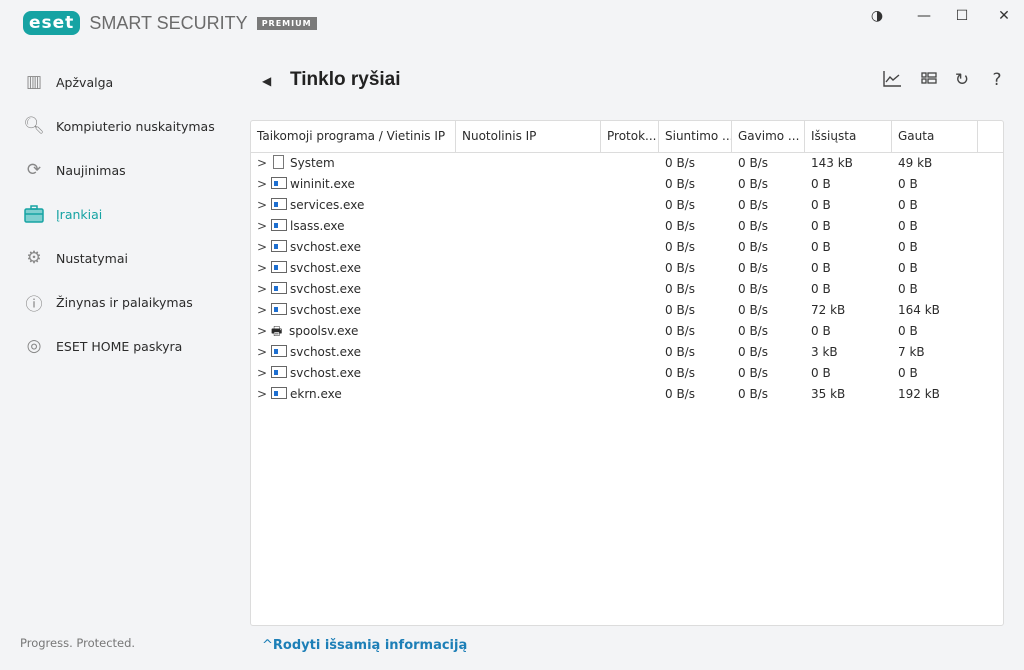 The image size is (1024, 670). Describe the element at coordinates (962, 16) in the screenshot. I see `maximize-icon: ☐` at that location.